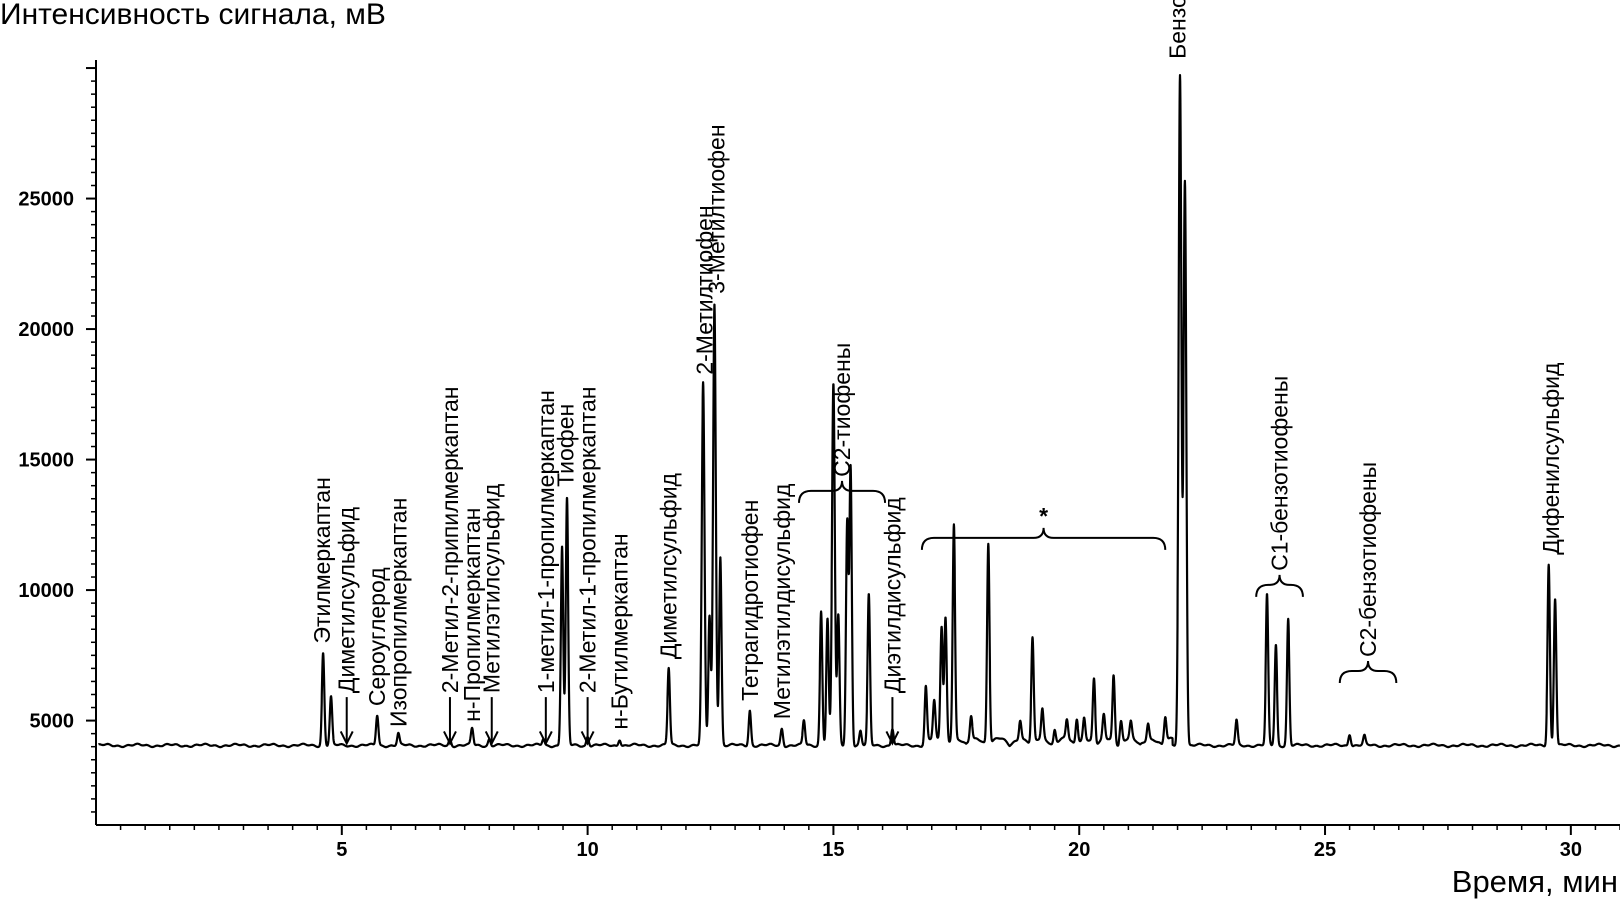 The width and height of the screenshot is (1620, 908). I want to click on peak-annotation: Изопропилмеркаптан, so click(398, 612).